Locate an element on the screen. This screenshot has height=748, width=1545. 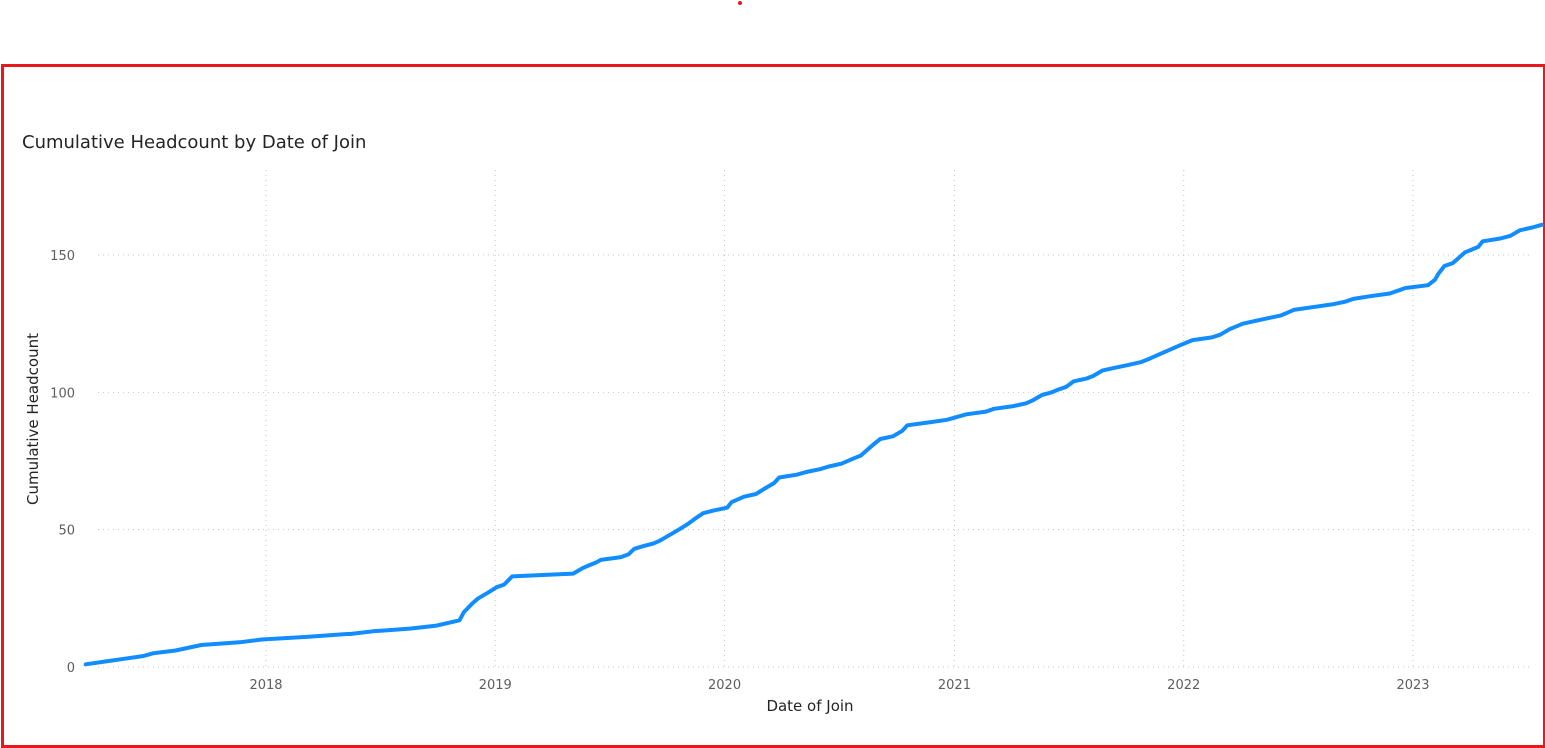
x-axis-ticks: 2018 2019 2020 2021 2022 2023 is located at coordinates (839, 685).